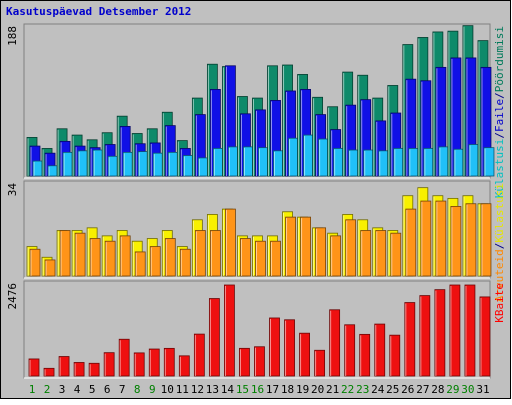  What do you see at coordinates (317, 389) in the screenshot?
I see `x-tick-label-20: 20` at bounding box center [317, 389].